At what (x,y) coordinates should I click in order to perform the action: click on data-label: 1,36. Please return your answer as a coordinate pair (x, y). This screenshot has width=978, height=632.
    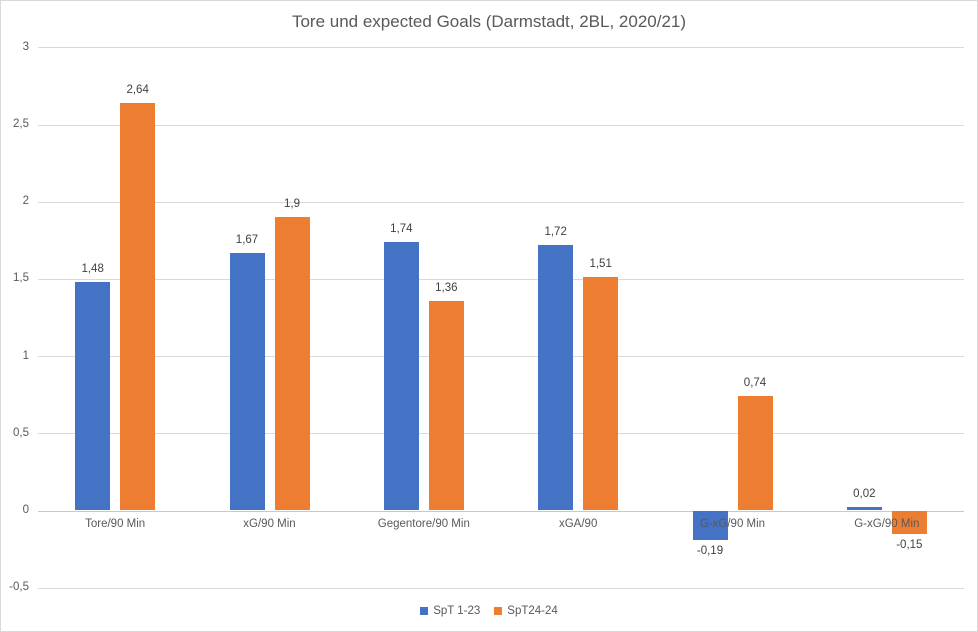
    Looking at the image, I should click on (446, 287).